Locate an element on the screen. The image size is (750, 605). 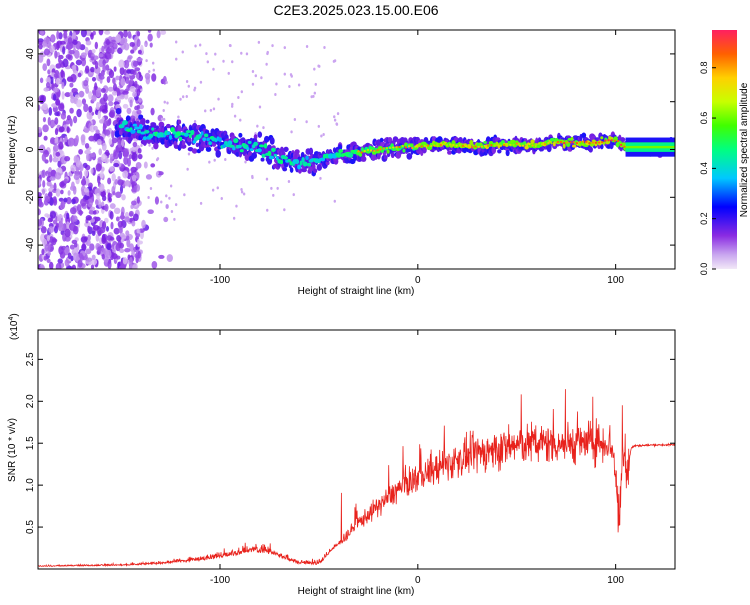
snr-ylabel: SNR (10 * v/v) is located at coordinates (12, 450).